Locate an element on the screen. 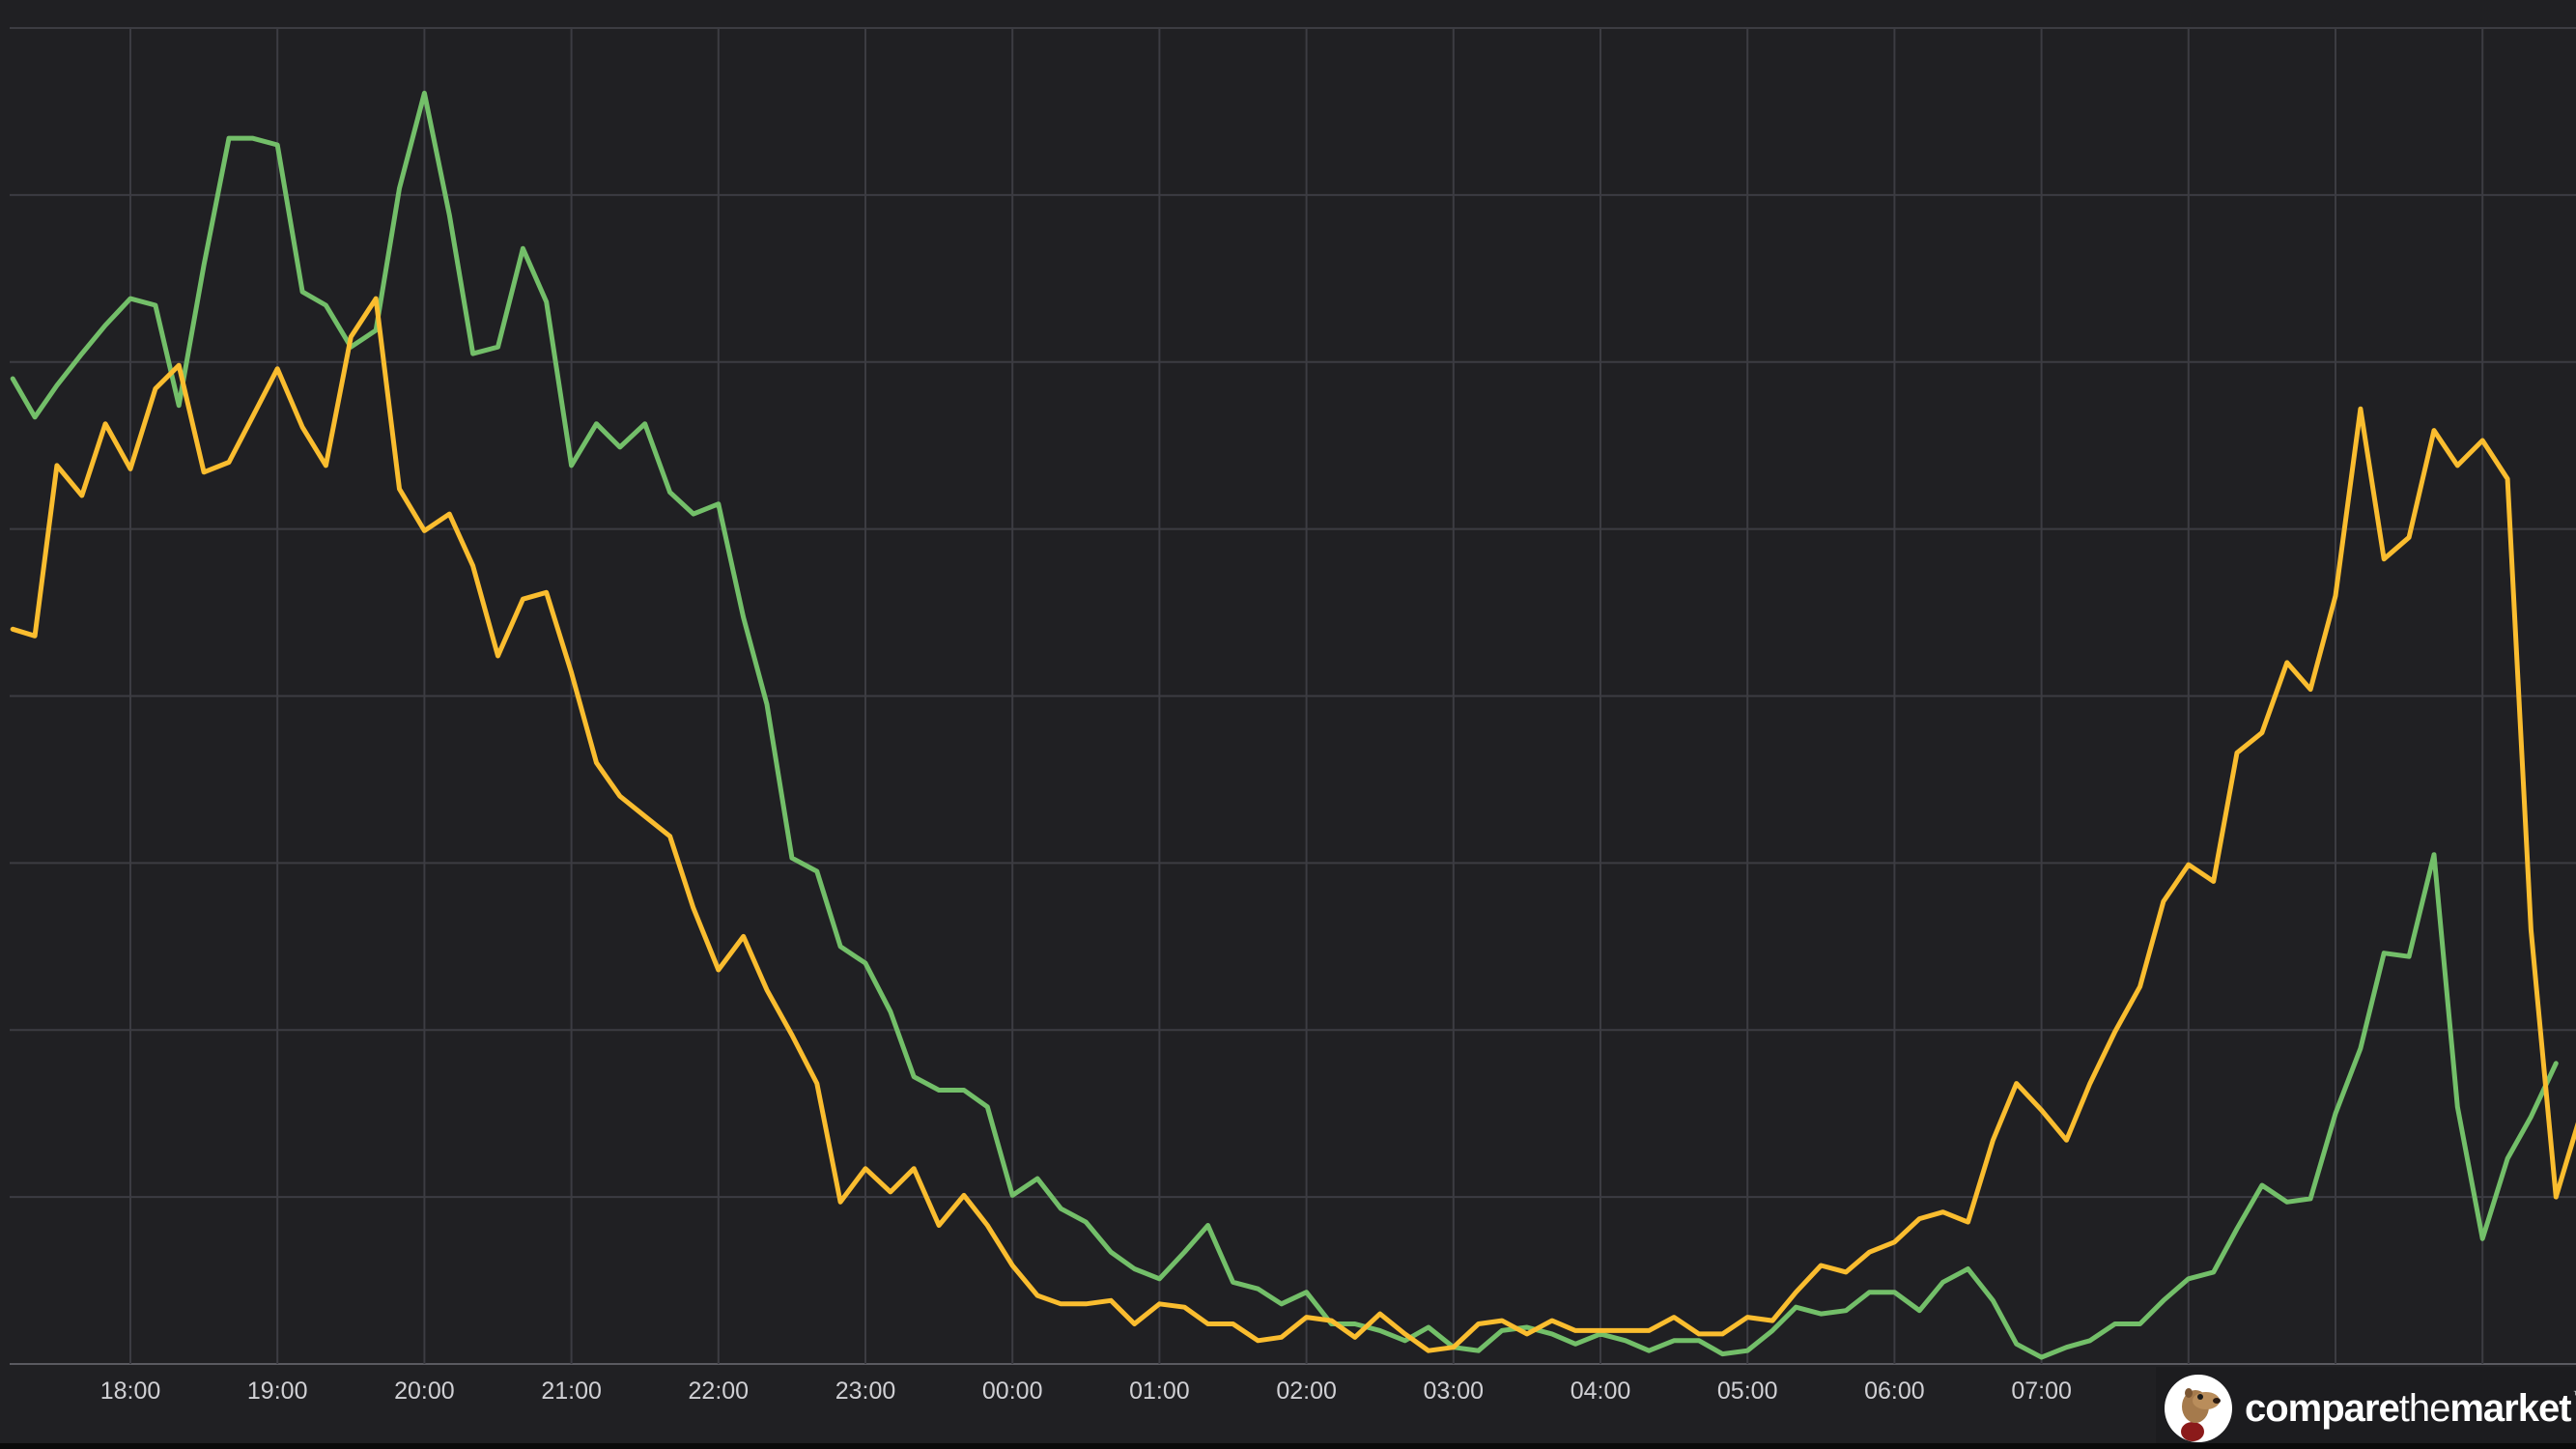  x-tick-label: 07:00 is located at coordinates (2041, 1391).